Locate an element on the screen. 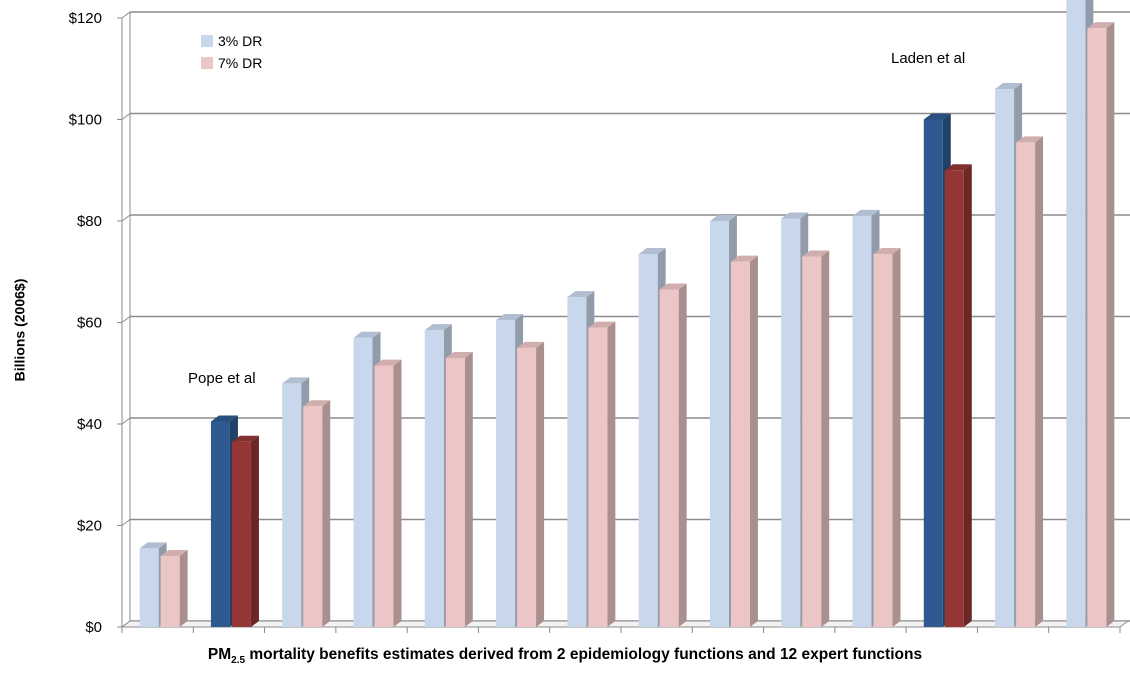 This screenshot has width=1130, height=683. annotation-pope: Pope et al is located at coordinates (222, 378).